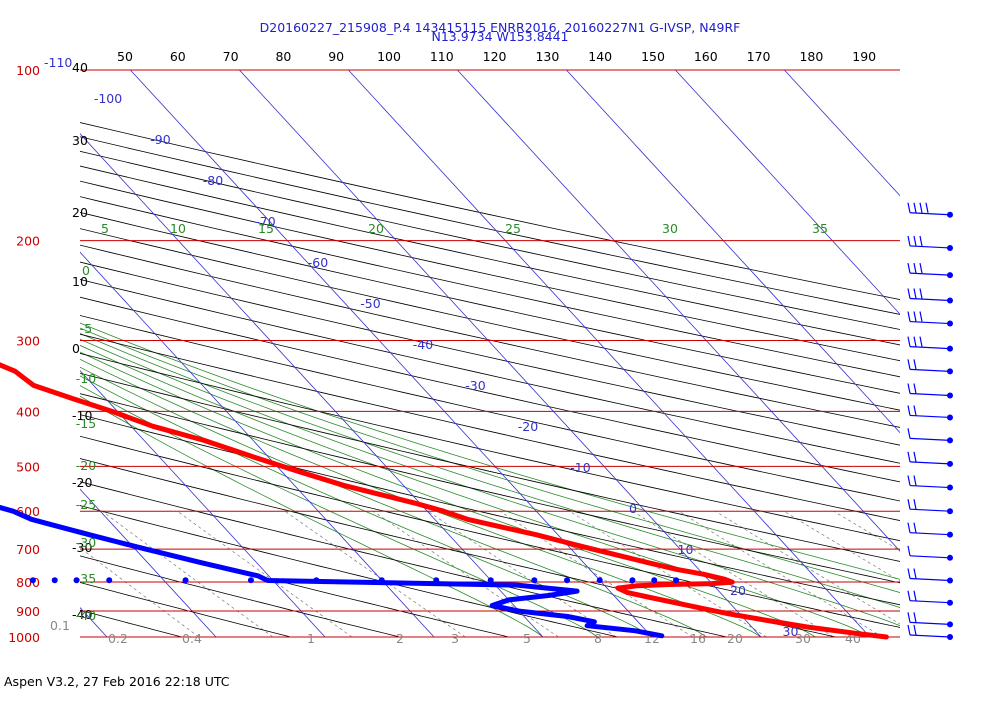 The height and width of the screenshot is (704, 1000). What do you see at coordinates (527, 638) in the screenshot?
I see `mixing-ratio-label: 5` at bounding box center [527, 638].